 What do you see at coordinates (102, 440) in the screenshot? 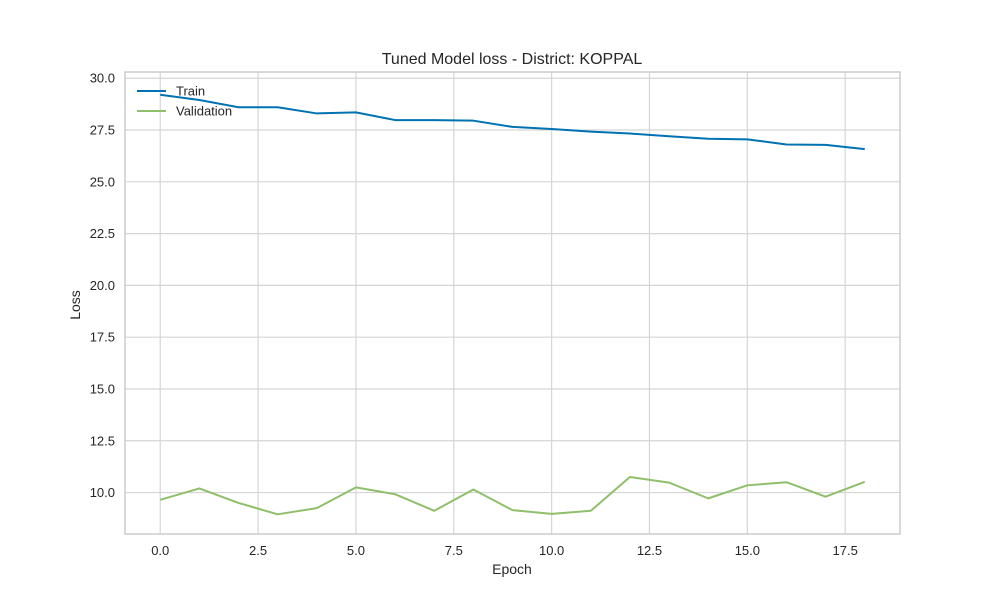
I see `y-tick-label: 12.5` at bounding box center [102, 440].